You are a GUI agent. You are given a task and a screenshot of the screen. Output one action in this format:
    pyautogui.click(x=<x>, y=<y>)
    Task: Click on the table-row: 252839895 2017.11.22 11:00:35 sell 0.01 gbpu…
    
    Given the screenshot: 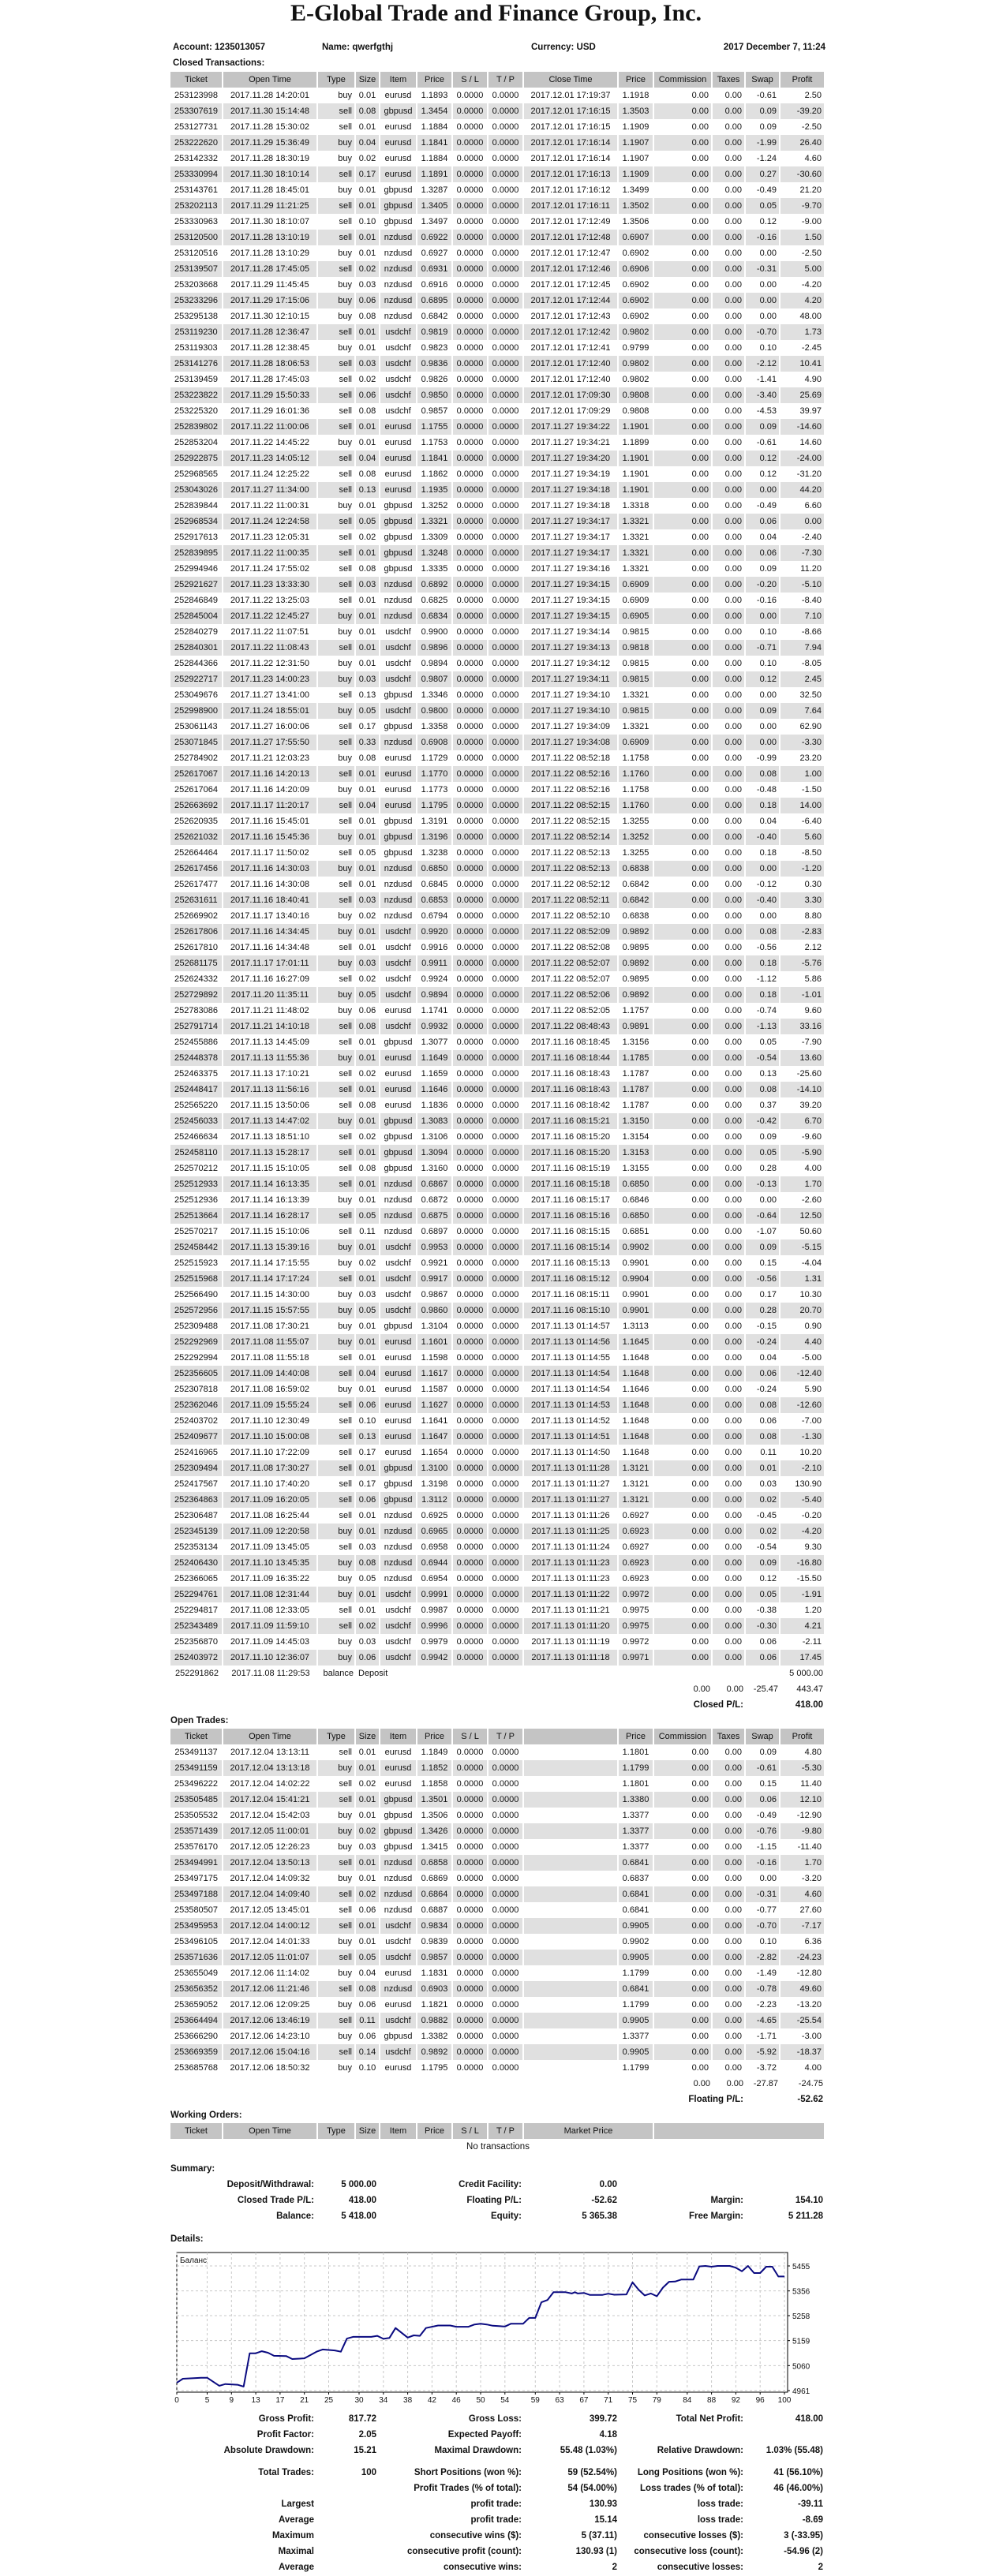 What is the action you would take?
    pyautogui.click(x=497, y=553)
    